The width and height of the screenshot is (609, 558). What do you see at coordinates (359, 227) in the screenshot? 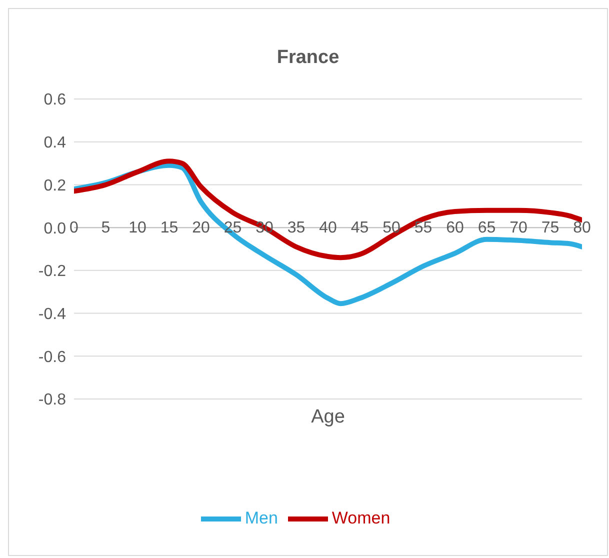
I see `x-tick-label: 45` at bounding box center [359, 227].